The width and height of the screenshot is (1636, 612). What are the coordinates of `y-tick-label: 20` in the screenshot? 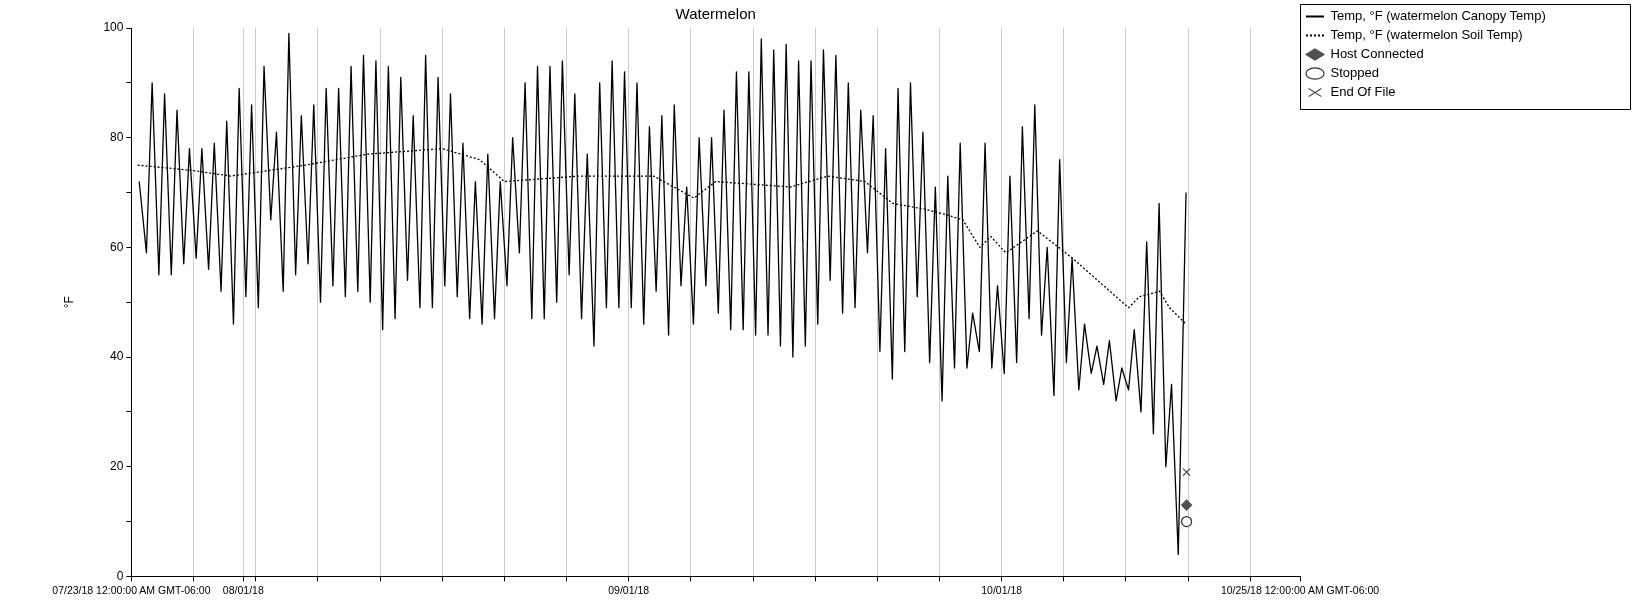 It's located at (117, 466).